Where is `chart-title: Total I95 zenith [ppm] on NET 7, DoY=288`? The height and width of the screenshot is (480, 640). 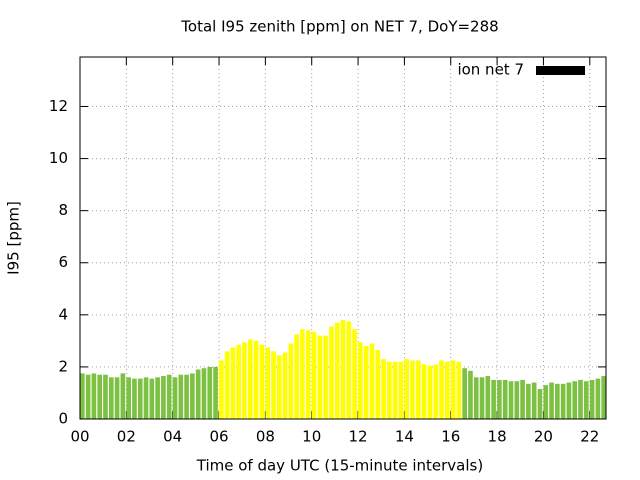
chart-title: Total I95 zenith [ppm] on NET 7, DoY=288 is located at coordinates (339, 27).